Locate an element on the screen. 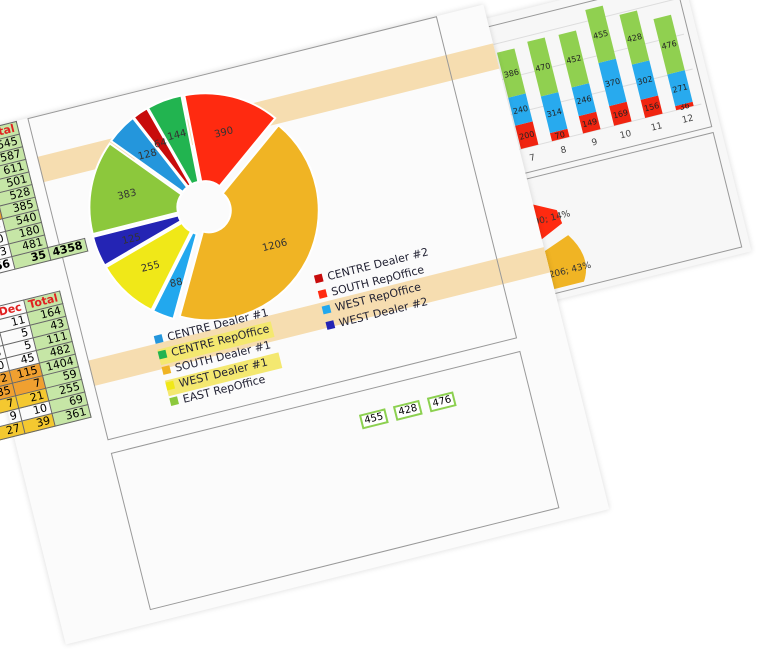 The width and height of the screenshot is (770, 649). x-tick-label: 12 is located at coordinates (688, 119).